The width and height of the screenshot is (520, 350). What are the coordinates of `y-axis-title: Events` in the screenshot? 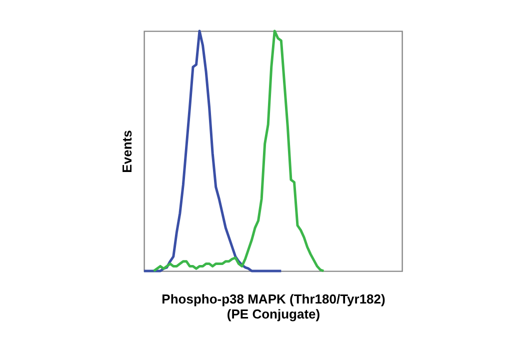 It's located at (127, 151).